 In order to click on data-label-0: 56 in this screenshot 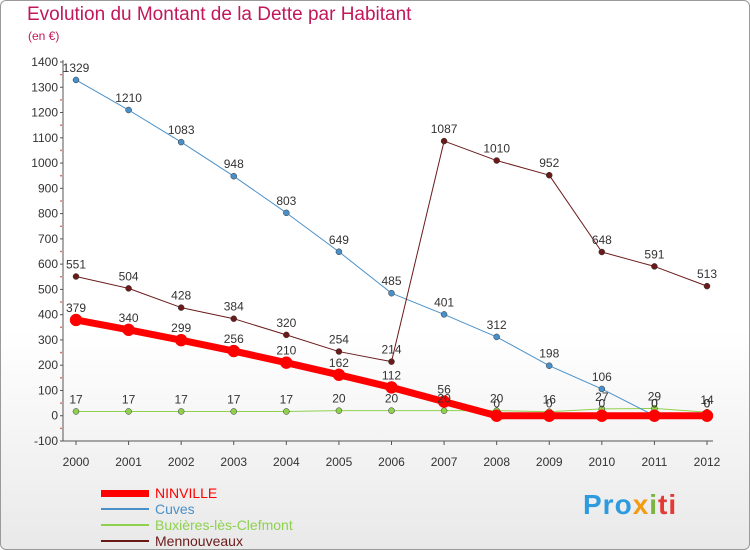, I will do `click(444, 390)`.